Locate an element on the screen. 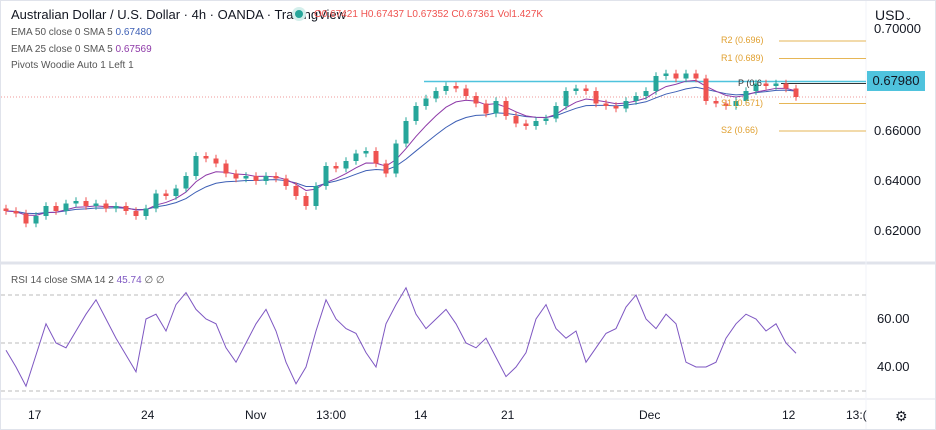  chevron-down-icon: ⌄ is located at coordinates (908, 17).